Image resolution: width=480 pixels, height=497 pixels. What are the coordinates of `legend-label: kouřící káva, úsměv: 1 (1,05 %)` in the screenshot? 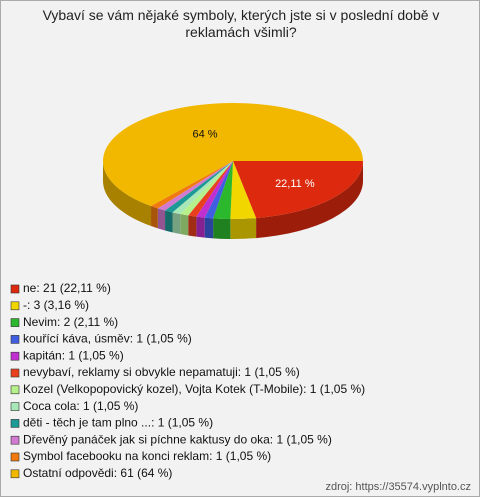 It's located at (107, 339).